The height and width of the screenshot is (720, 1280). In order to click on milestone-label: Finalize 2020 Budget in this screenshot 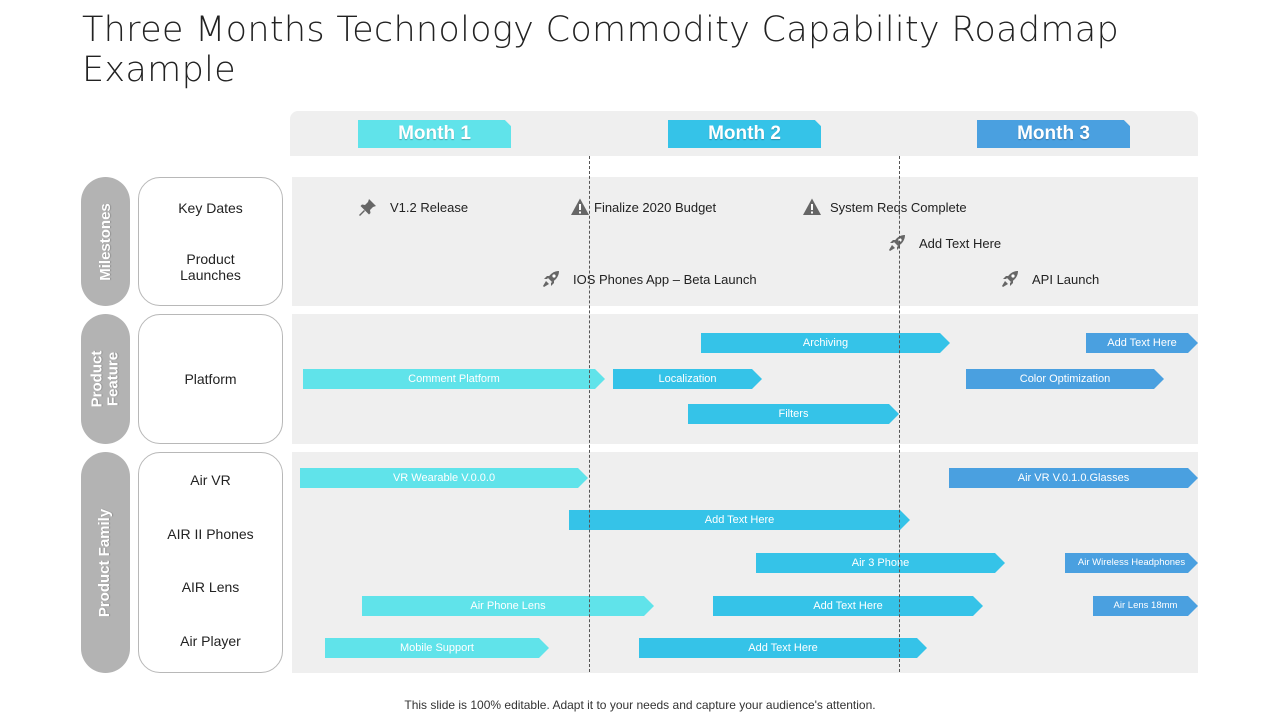, I will do `click(655, 207)`.